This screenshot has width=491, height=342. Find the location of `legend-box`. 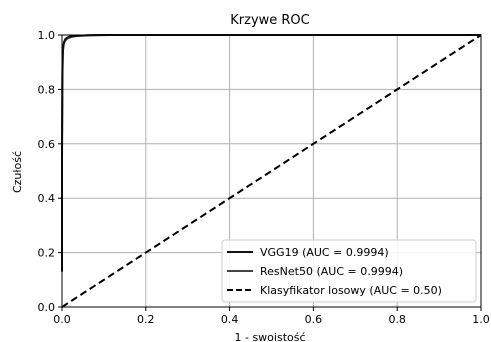

legend-box is located at coordinates (349, 271).